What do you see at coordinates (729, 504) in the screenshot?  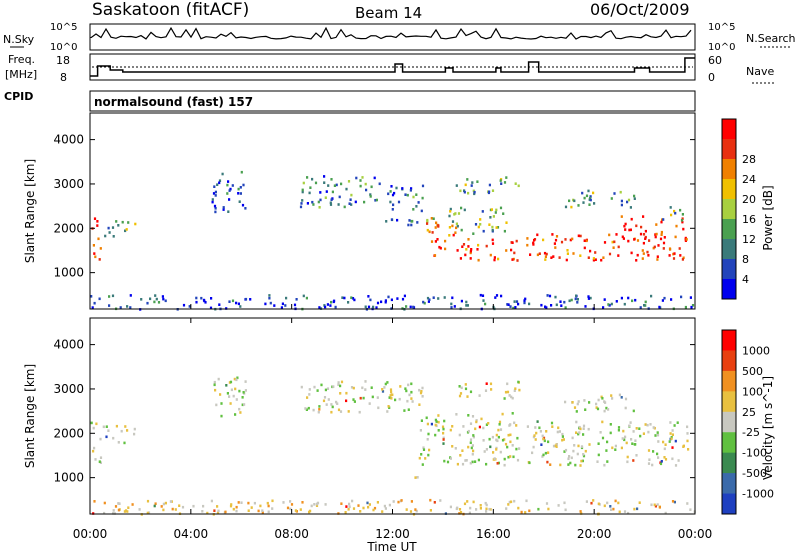 I see `colorbar-segment` at bounding box center [729, 504].